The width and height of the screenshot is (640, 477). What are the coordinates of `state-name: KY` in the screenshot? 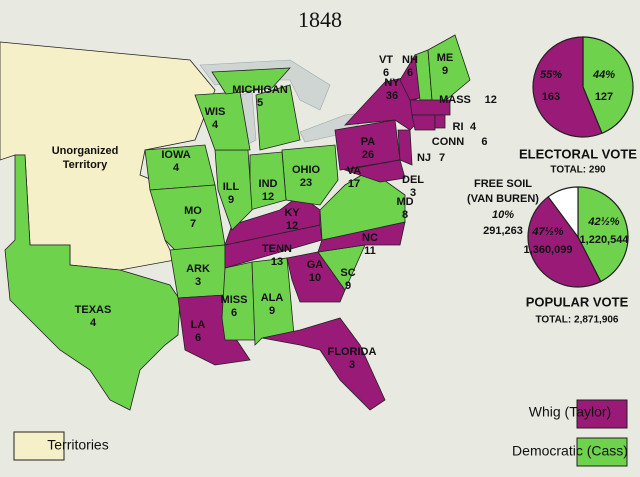 It's located at (292, 213).